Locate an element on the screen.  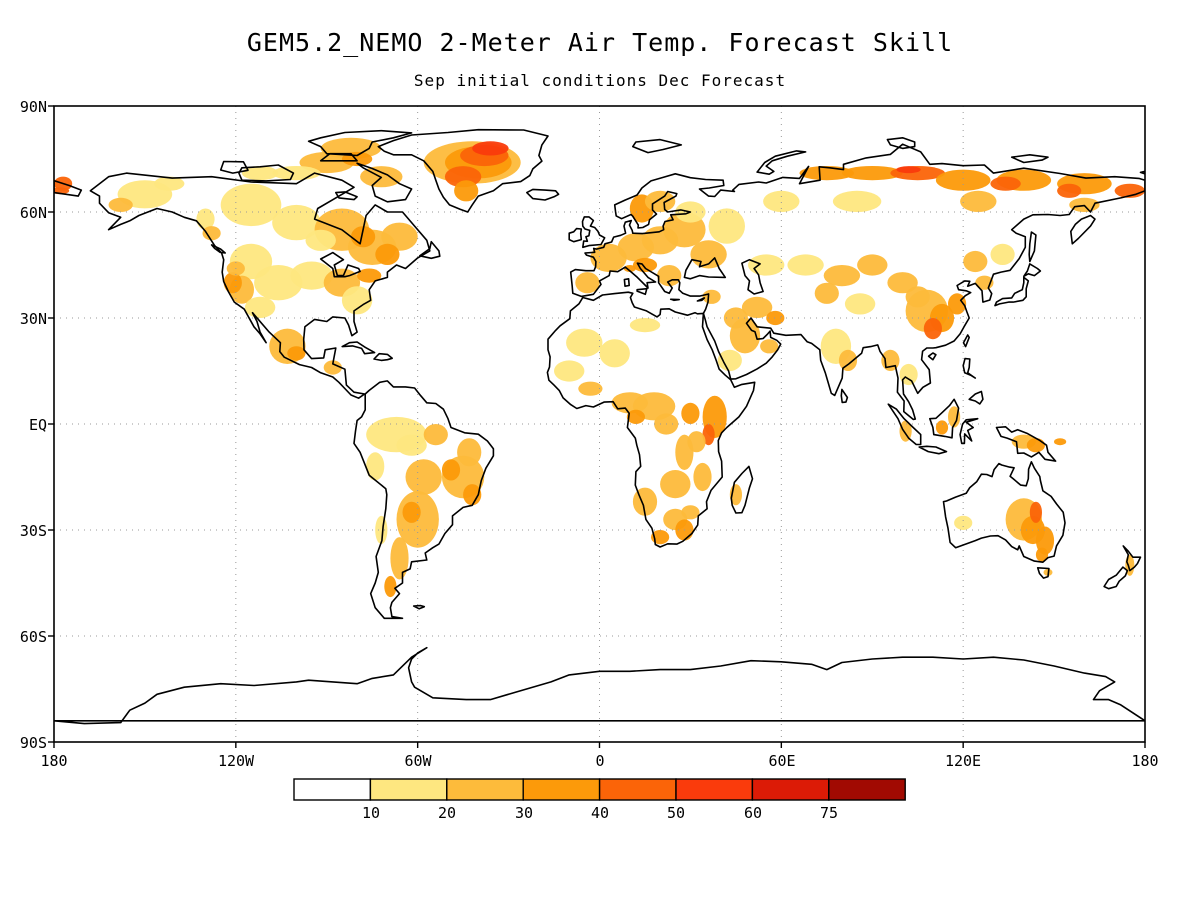
coastline-sulawesi is located at coordinates (969, 431).